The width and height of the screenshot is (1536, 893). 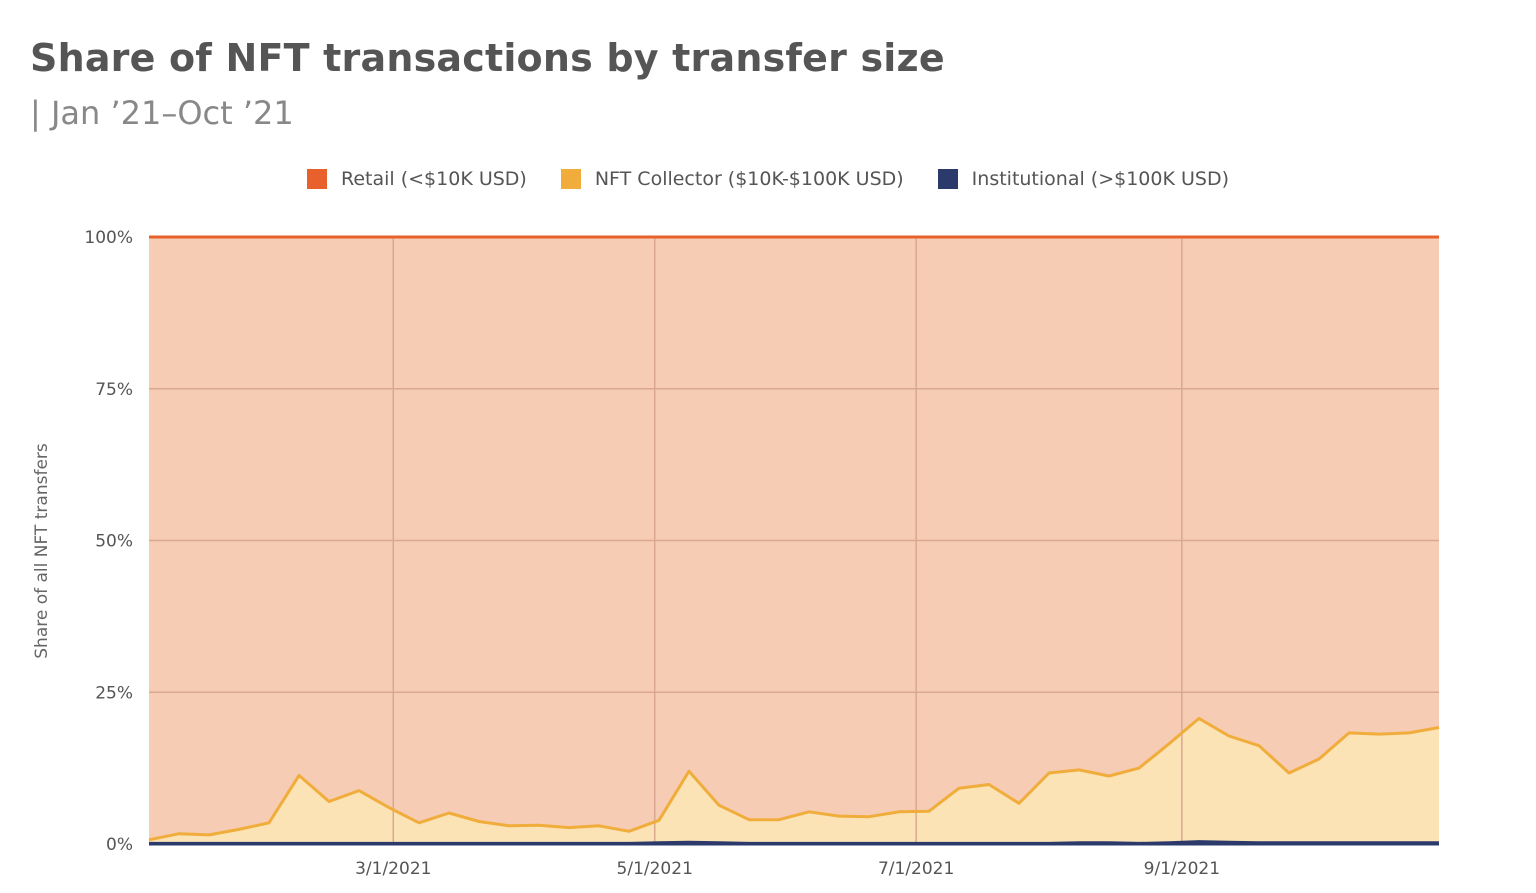 What do you see at coordinates (434, 179) in the screenshot?
I see `legend-label-retail: Retail (<$10K USD)` at bounding box center [434, 179].